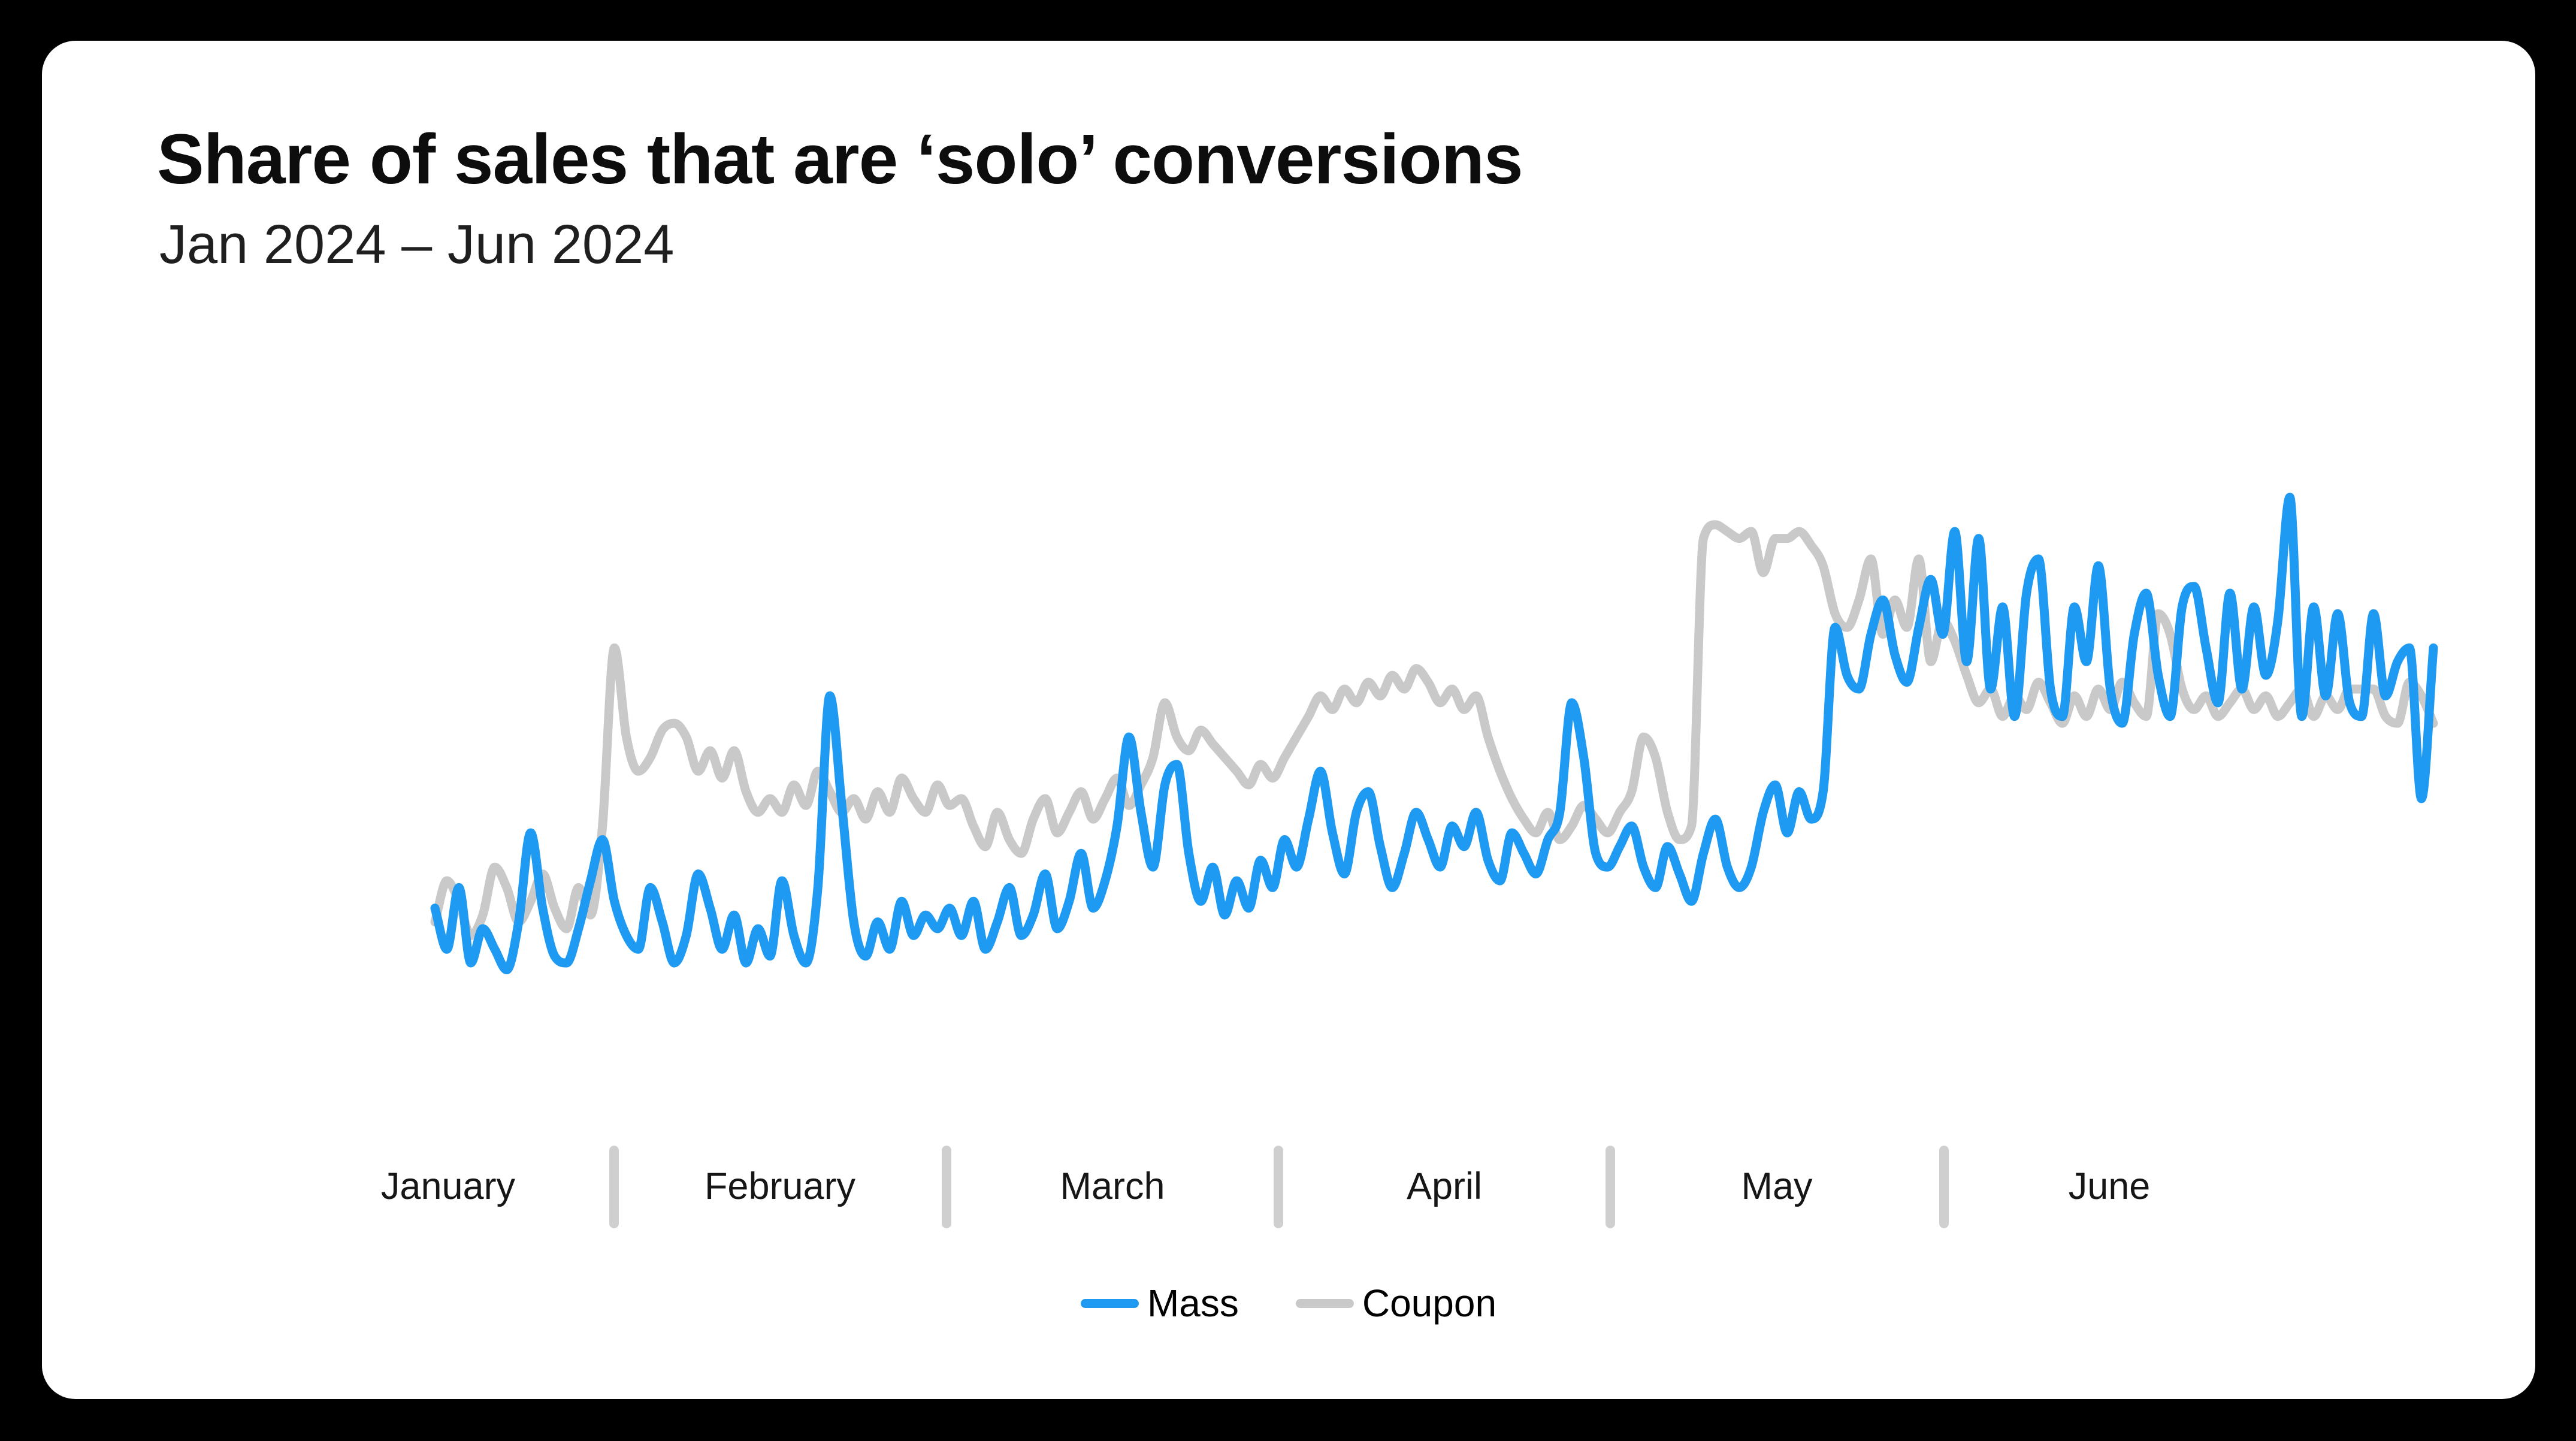 The height and width of the screenshot is (1441, 2576). Describe the element at coordinates (417, 244) in the screenshot. I see `chart-subtitle: Jan 2024 – Jun 2024` at that location.